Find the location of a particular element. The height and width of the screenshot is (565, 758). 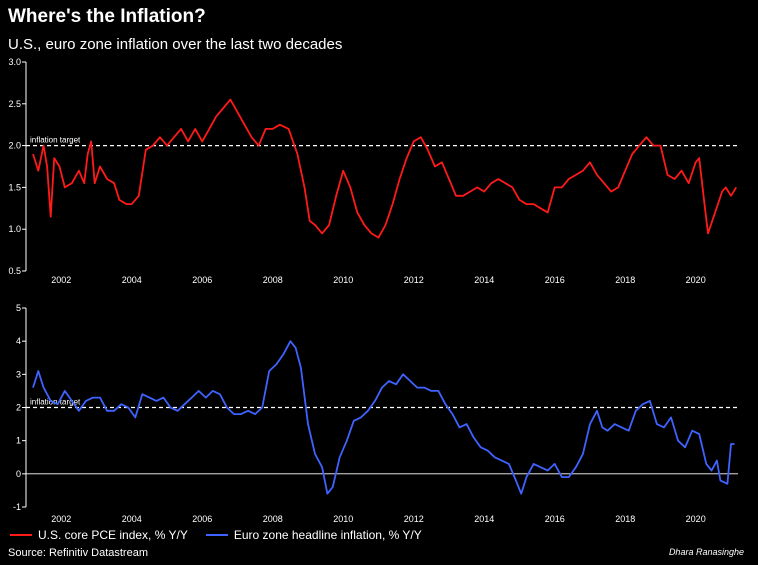

y-tick-label: 2.0 is located at coordinates (14, 146).